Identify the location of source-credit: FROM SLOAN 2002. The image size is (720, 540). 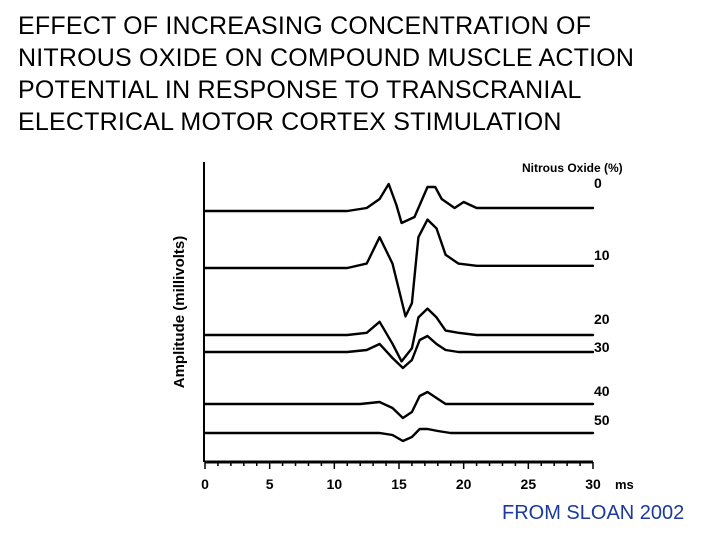
(593, 513).